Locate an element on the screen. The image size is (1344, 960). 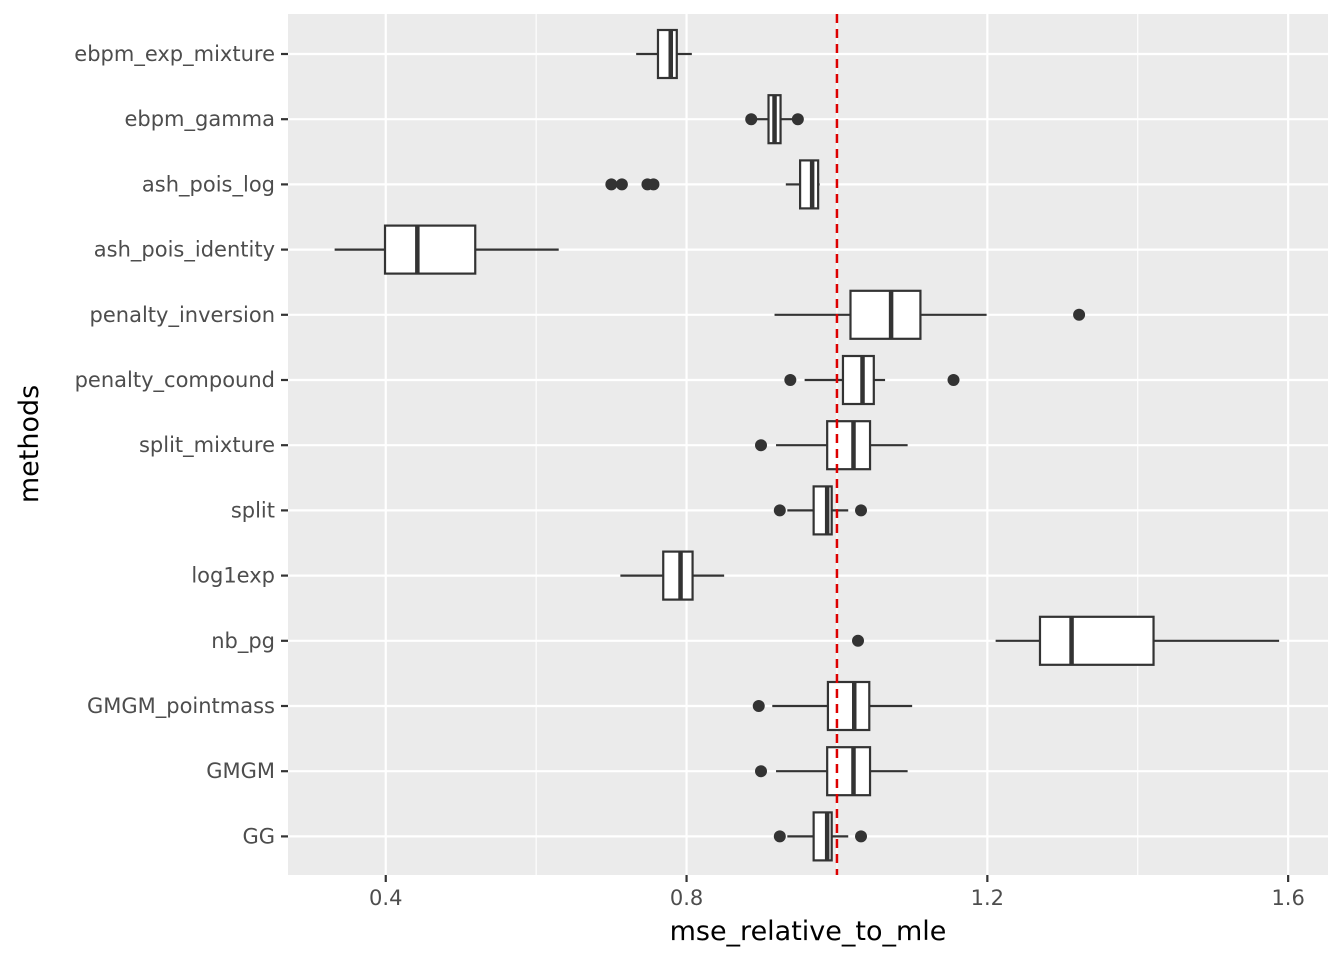
box-penalty_inversion is located at coordinates (930, 314).